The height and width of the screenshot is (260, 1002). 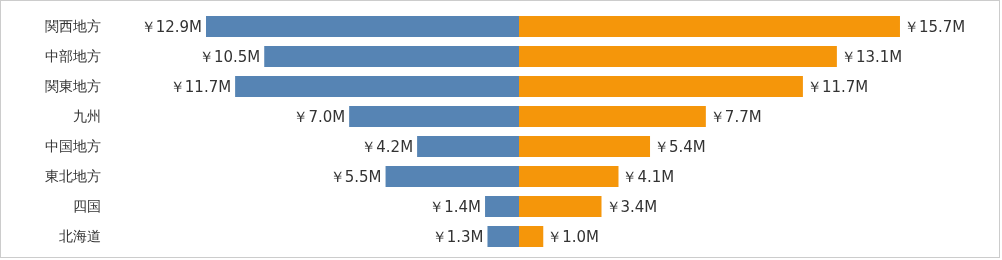 I want to click on data-label: ￥13.1M, so click(x=871, y=56).